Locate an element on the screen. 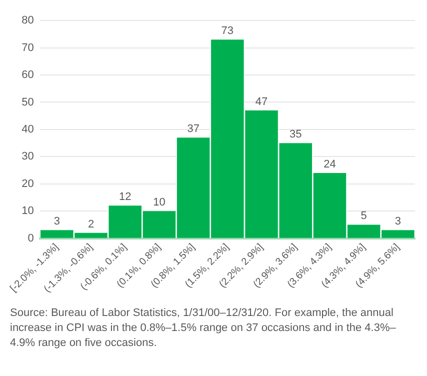 The width and height of the screenshot is (427, 376). data-label: 12 is located at coordinates (125, 197).